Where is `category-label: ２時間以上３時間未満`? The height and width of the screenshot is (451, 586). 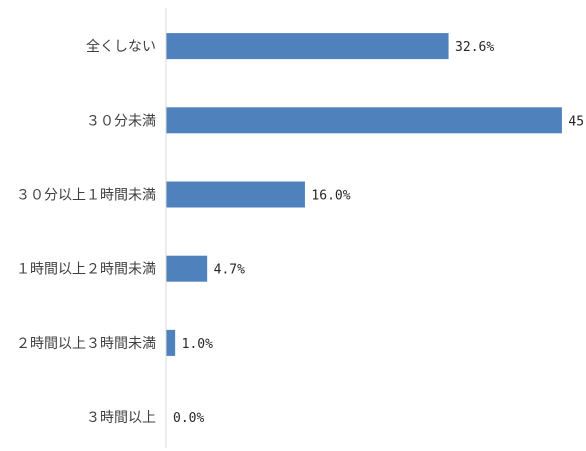 category-label: ２時間以上３時間未満 is located at coordinates (86, 344).